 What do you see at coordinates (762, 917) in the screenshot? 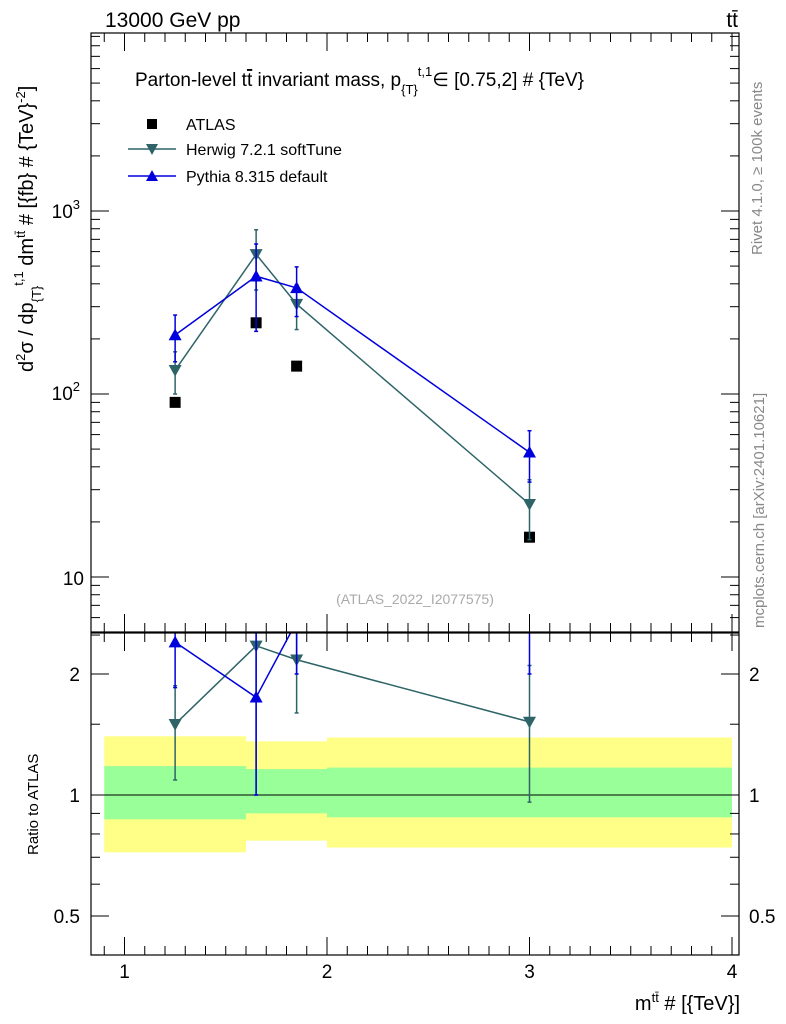
I see `ratio-ytick-label-right: 0.5` at bounding box center [762, 917].